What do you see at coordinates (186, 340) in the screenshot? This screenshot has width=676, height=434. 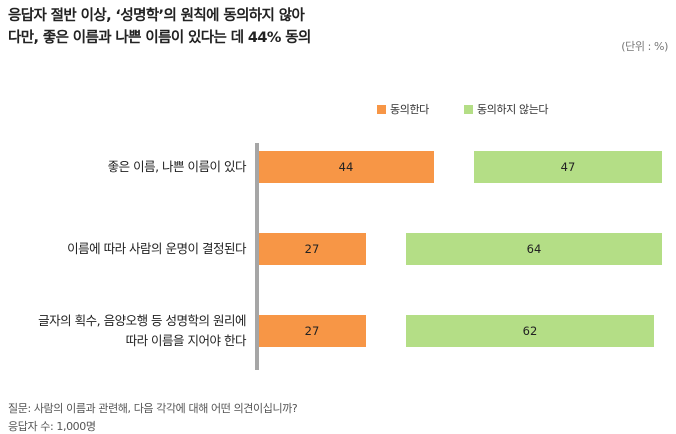 I see `category-label-2-1: 따라 이름을 지어야 한다` at bounding box center [186, 340].